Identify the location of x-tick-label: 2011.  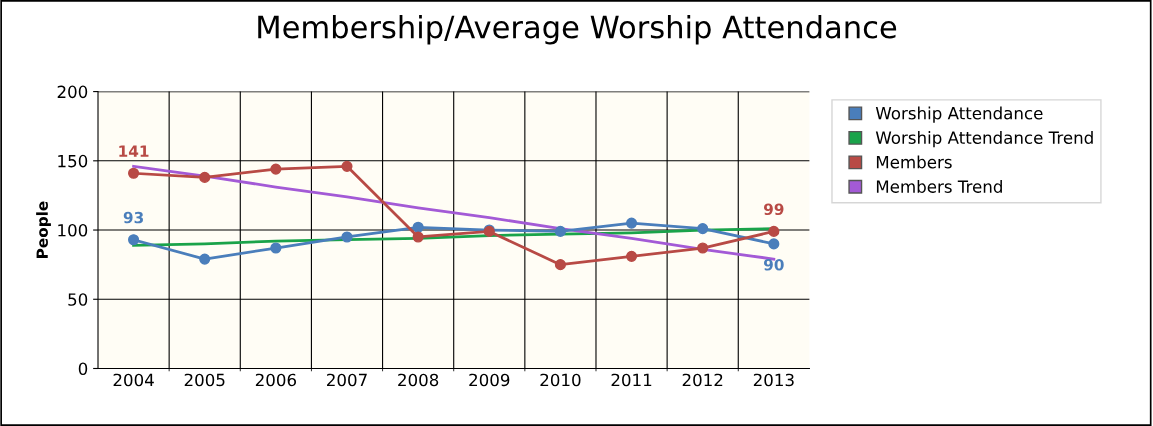
(631, 380).